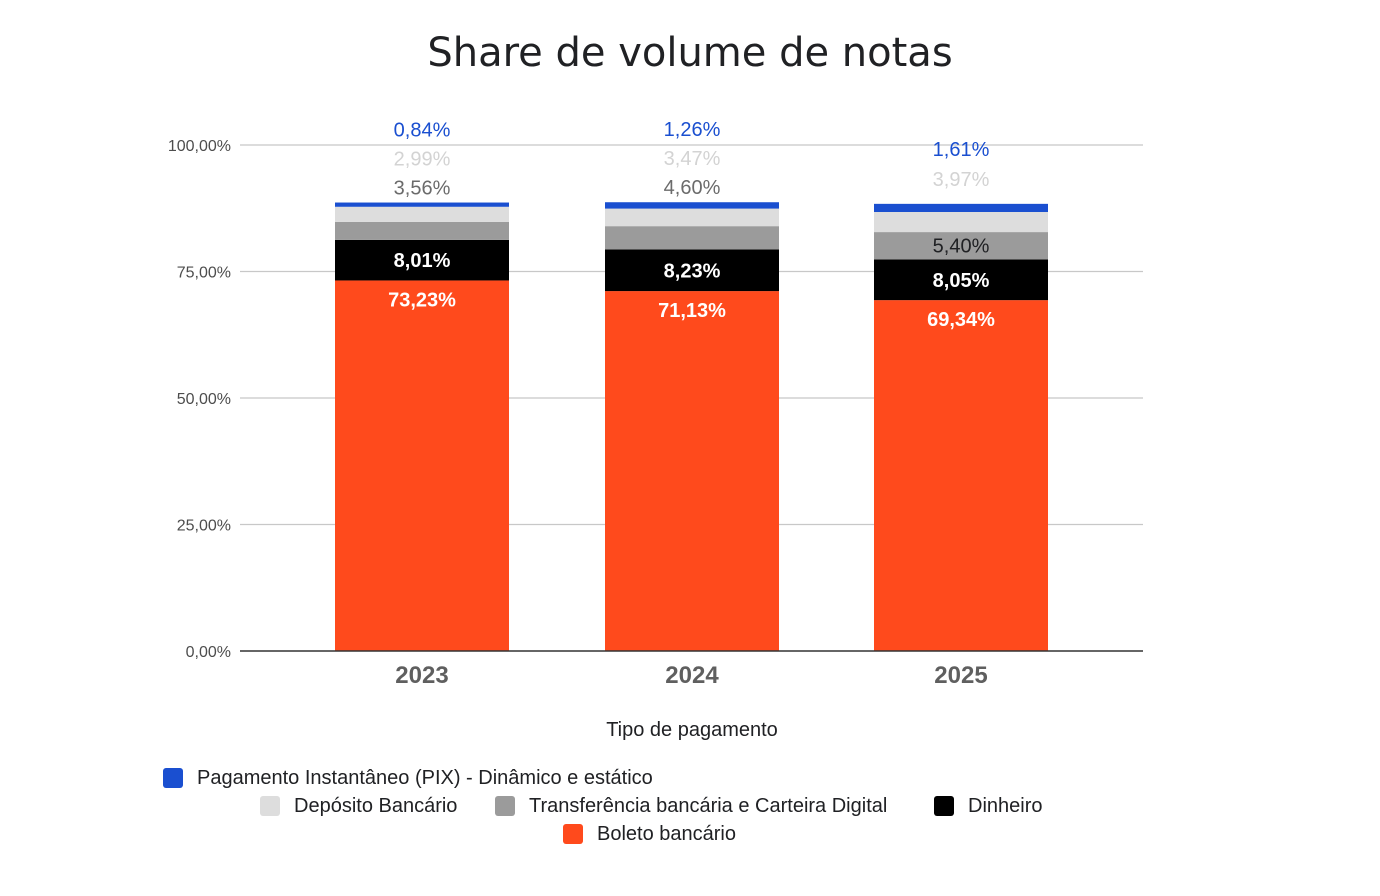 This screenshot has height=896, width=1380. I want to click on chart-title: Share de volume de notas, so click(690, 53).